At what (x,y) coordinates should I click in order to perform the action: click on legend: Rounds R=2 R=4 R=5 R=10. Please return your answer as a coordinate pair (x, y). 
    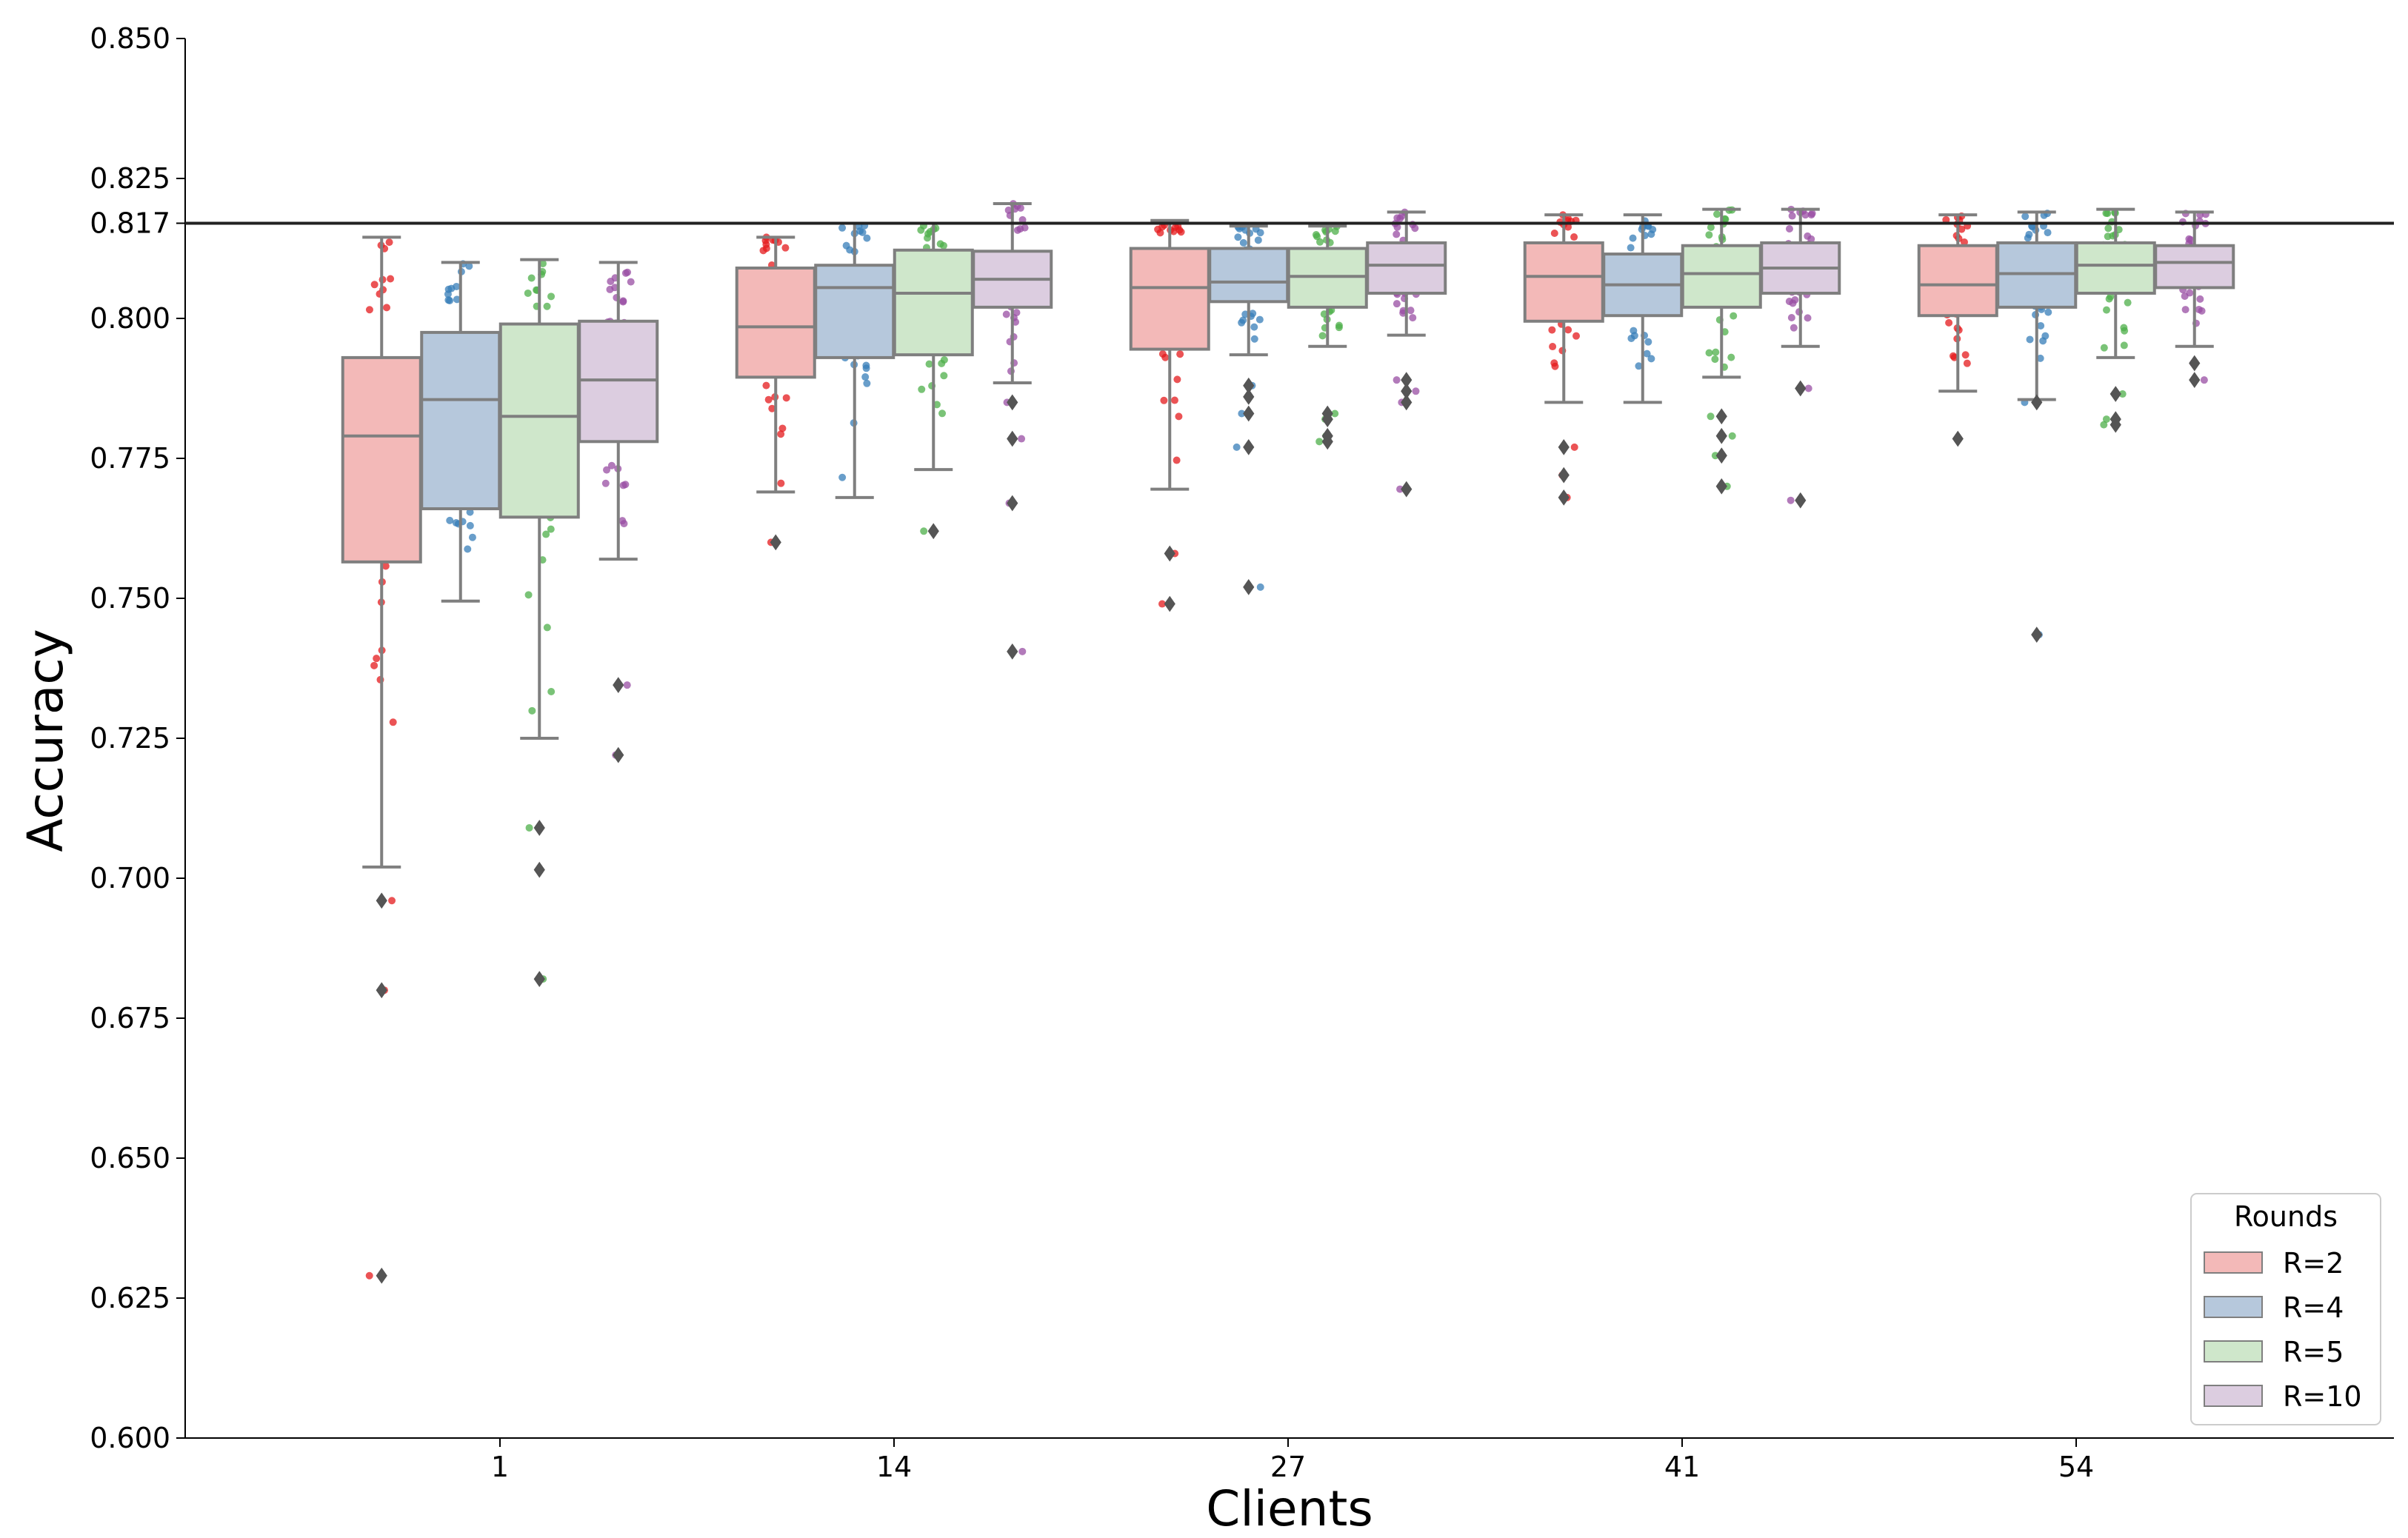
    Looking at the image, I should click on (2285, 1309).